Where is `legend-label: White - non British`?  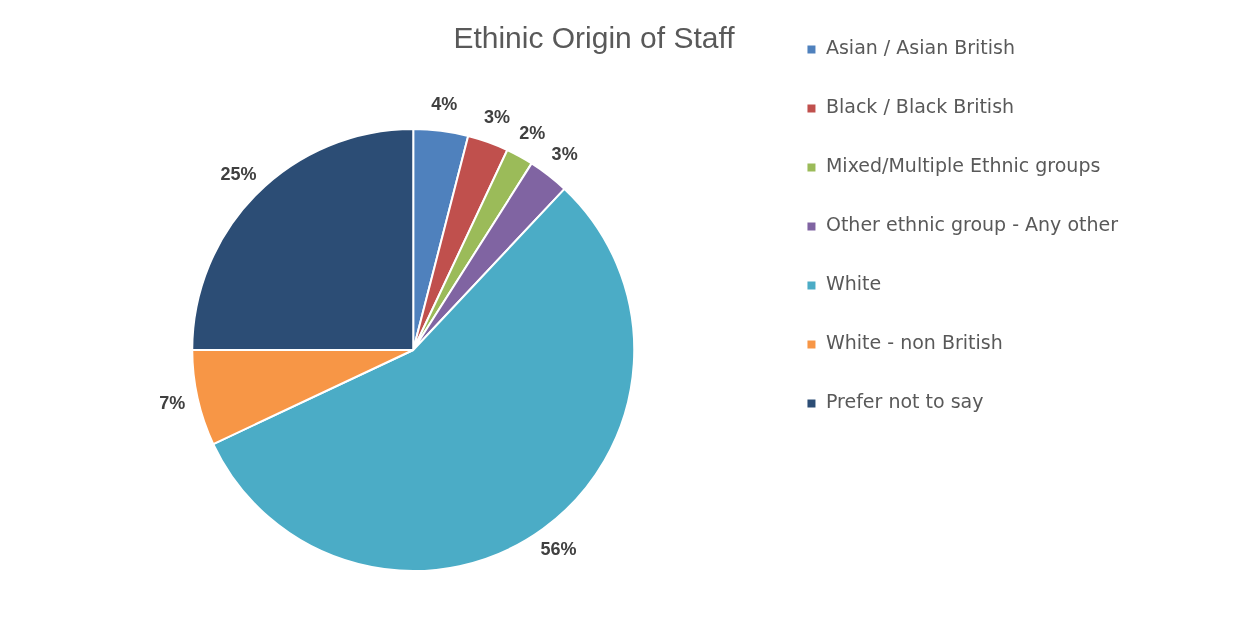
legend-label: White - non British is located at coordinates (914, 342).